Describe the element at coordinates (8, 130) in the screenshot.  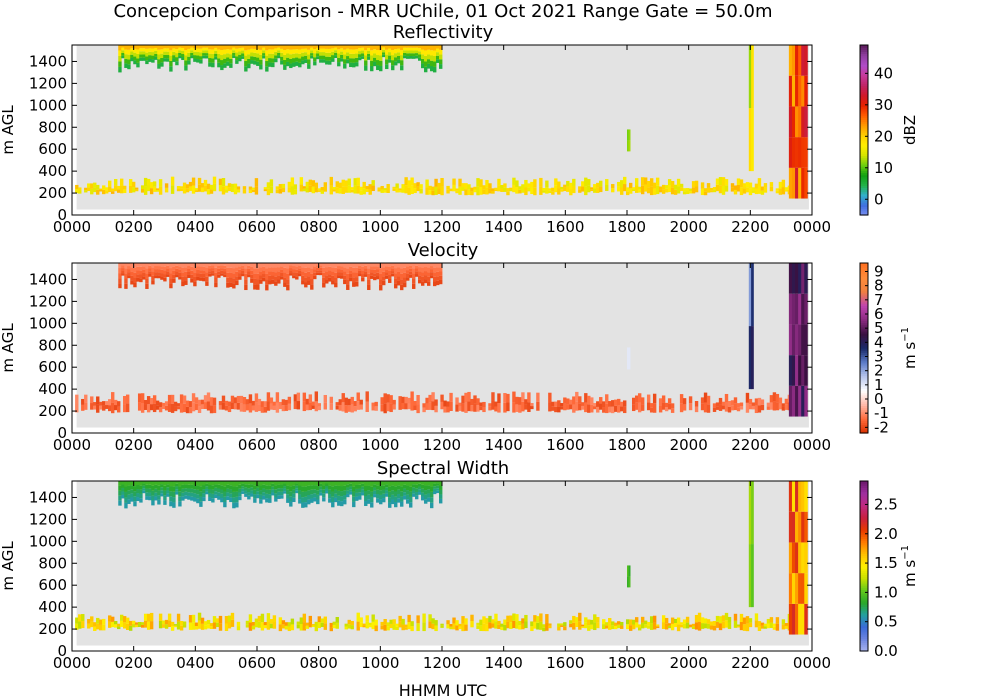
I see `y-axis-label: m AGL` at that location.